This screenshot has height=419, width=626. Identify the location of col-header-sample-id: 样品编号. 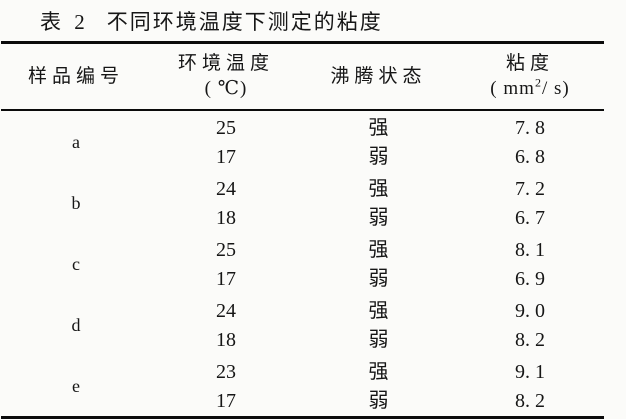
(76, 76).